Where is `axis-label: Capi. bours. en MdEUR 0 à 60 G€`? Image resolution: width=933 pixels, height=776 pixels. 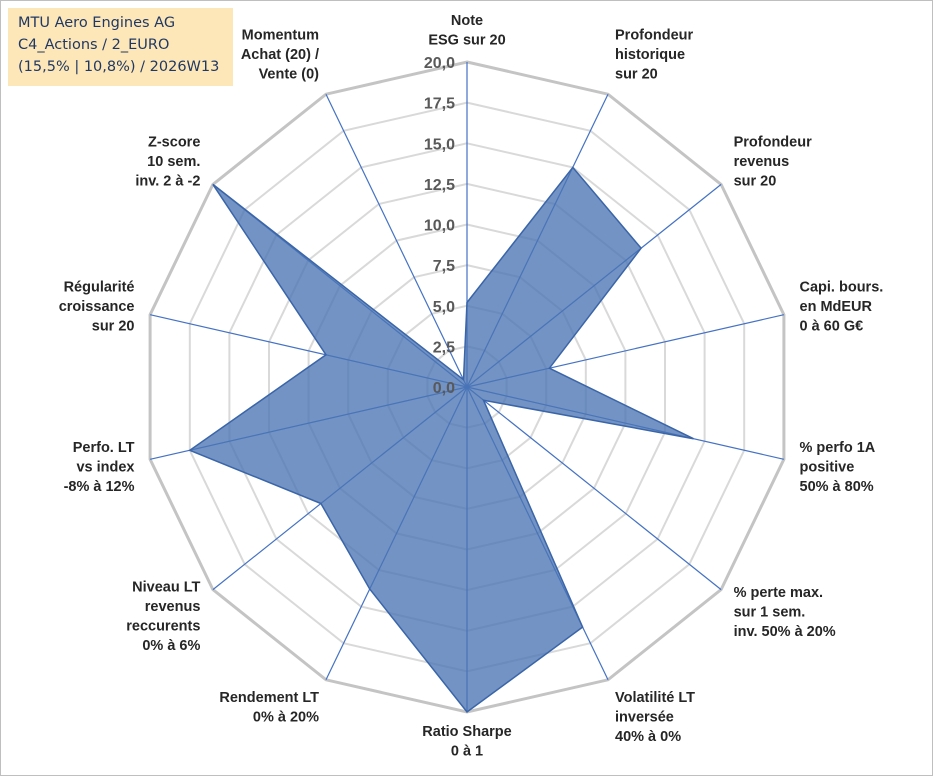 axis-label: Capi. bours. en MdEUR 0 à 60 G€ is located at coordinates (842, 306).